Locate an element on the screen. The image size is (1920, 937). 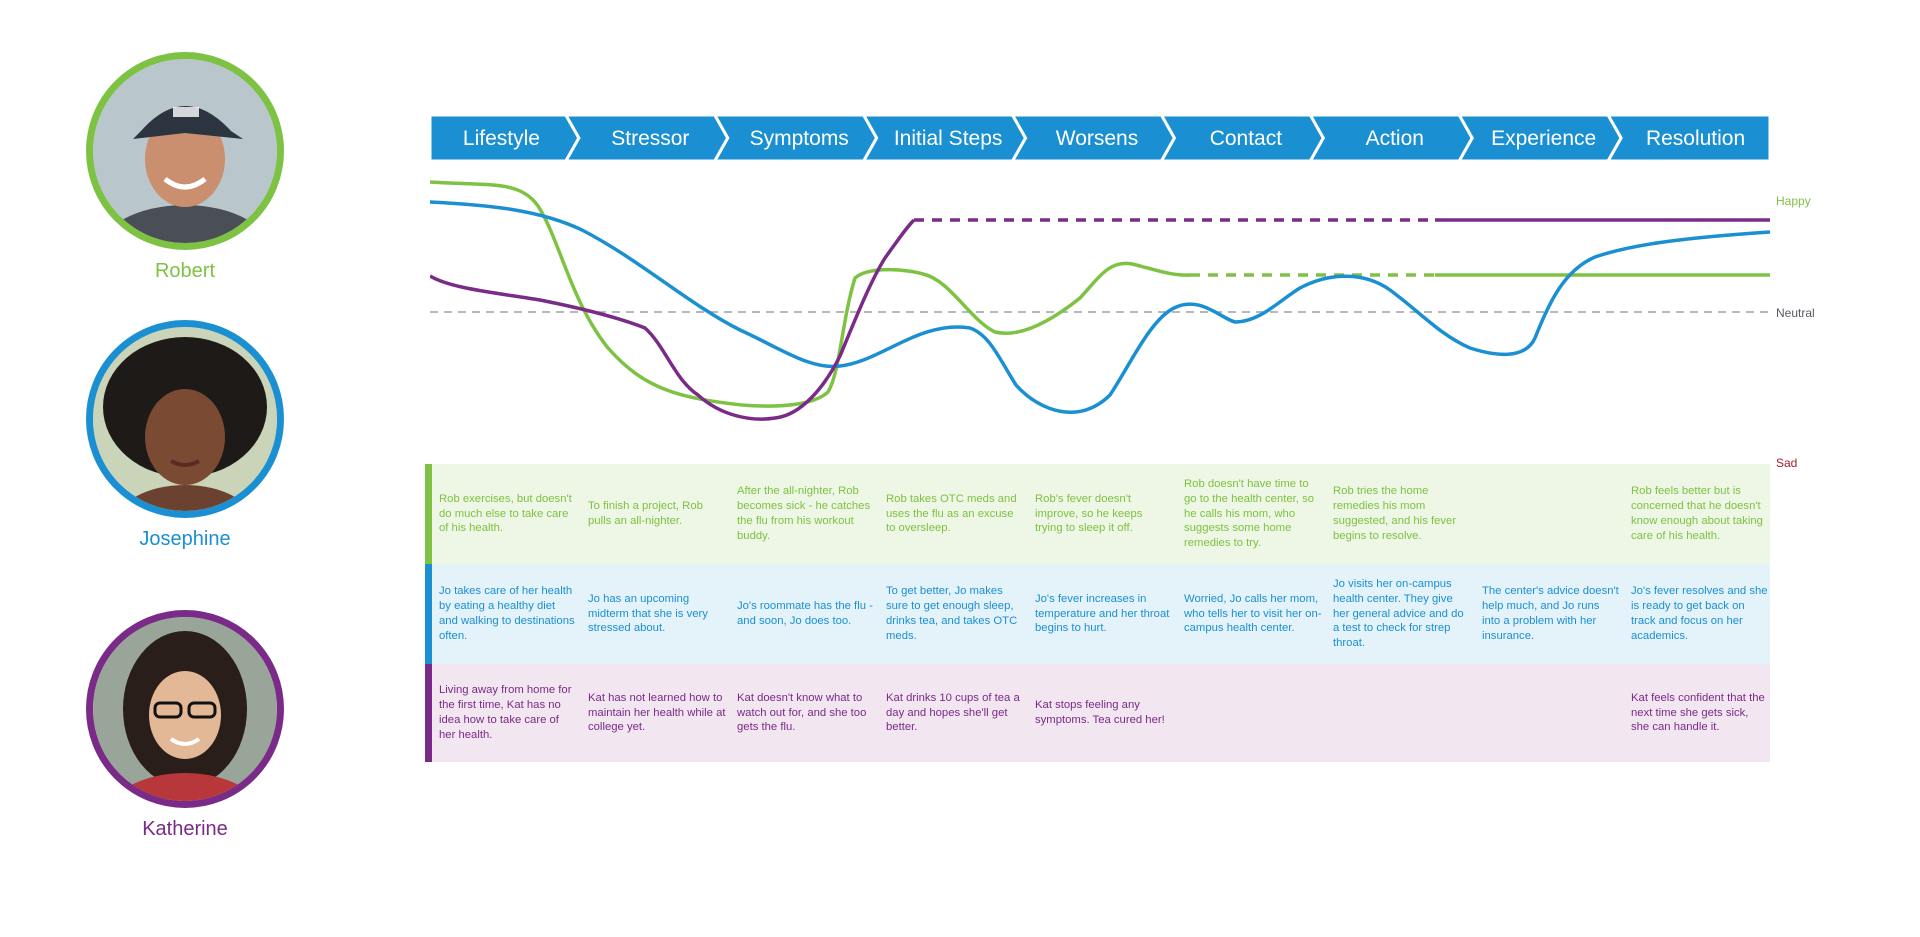
stage-label: Symptoms is located at coordinates (799, 138).